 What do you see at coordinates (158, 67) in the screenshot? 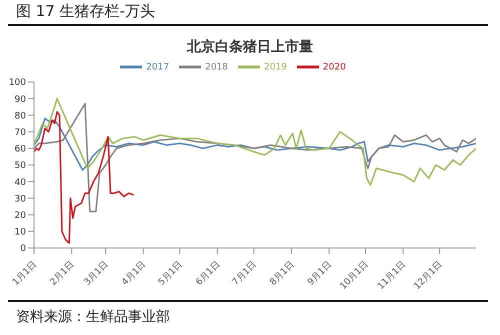
I see `legend-label: 2017` at bounding box center [158, 67].